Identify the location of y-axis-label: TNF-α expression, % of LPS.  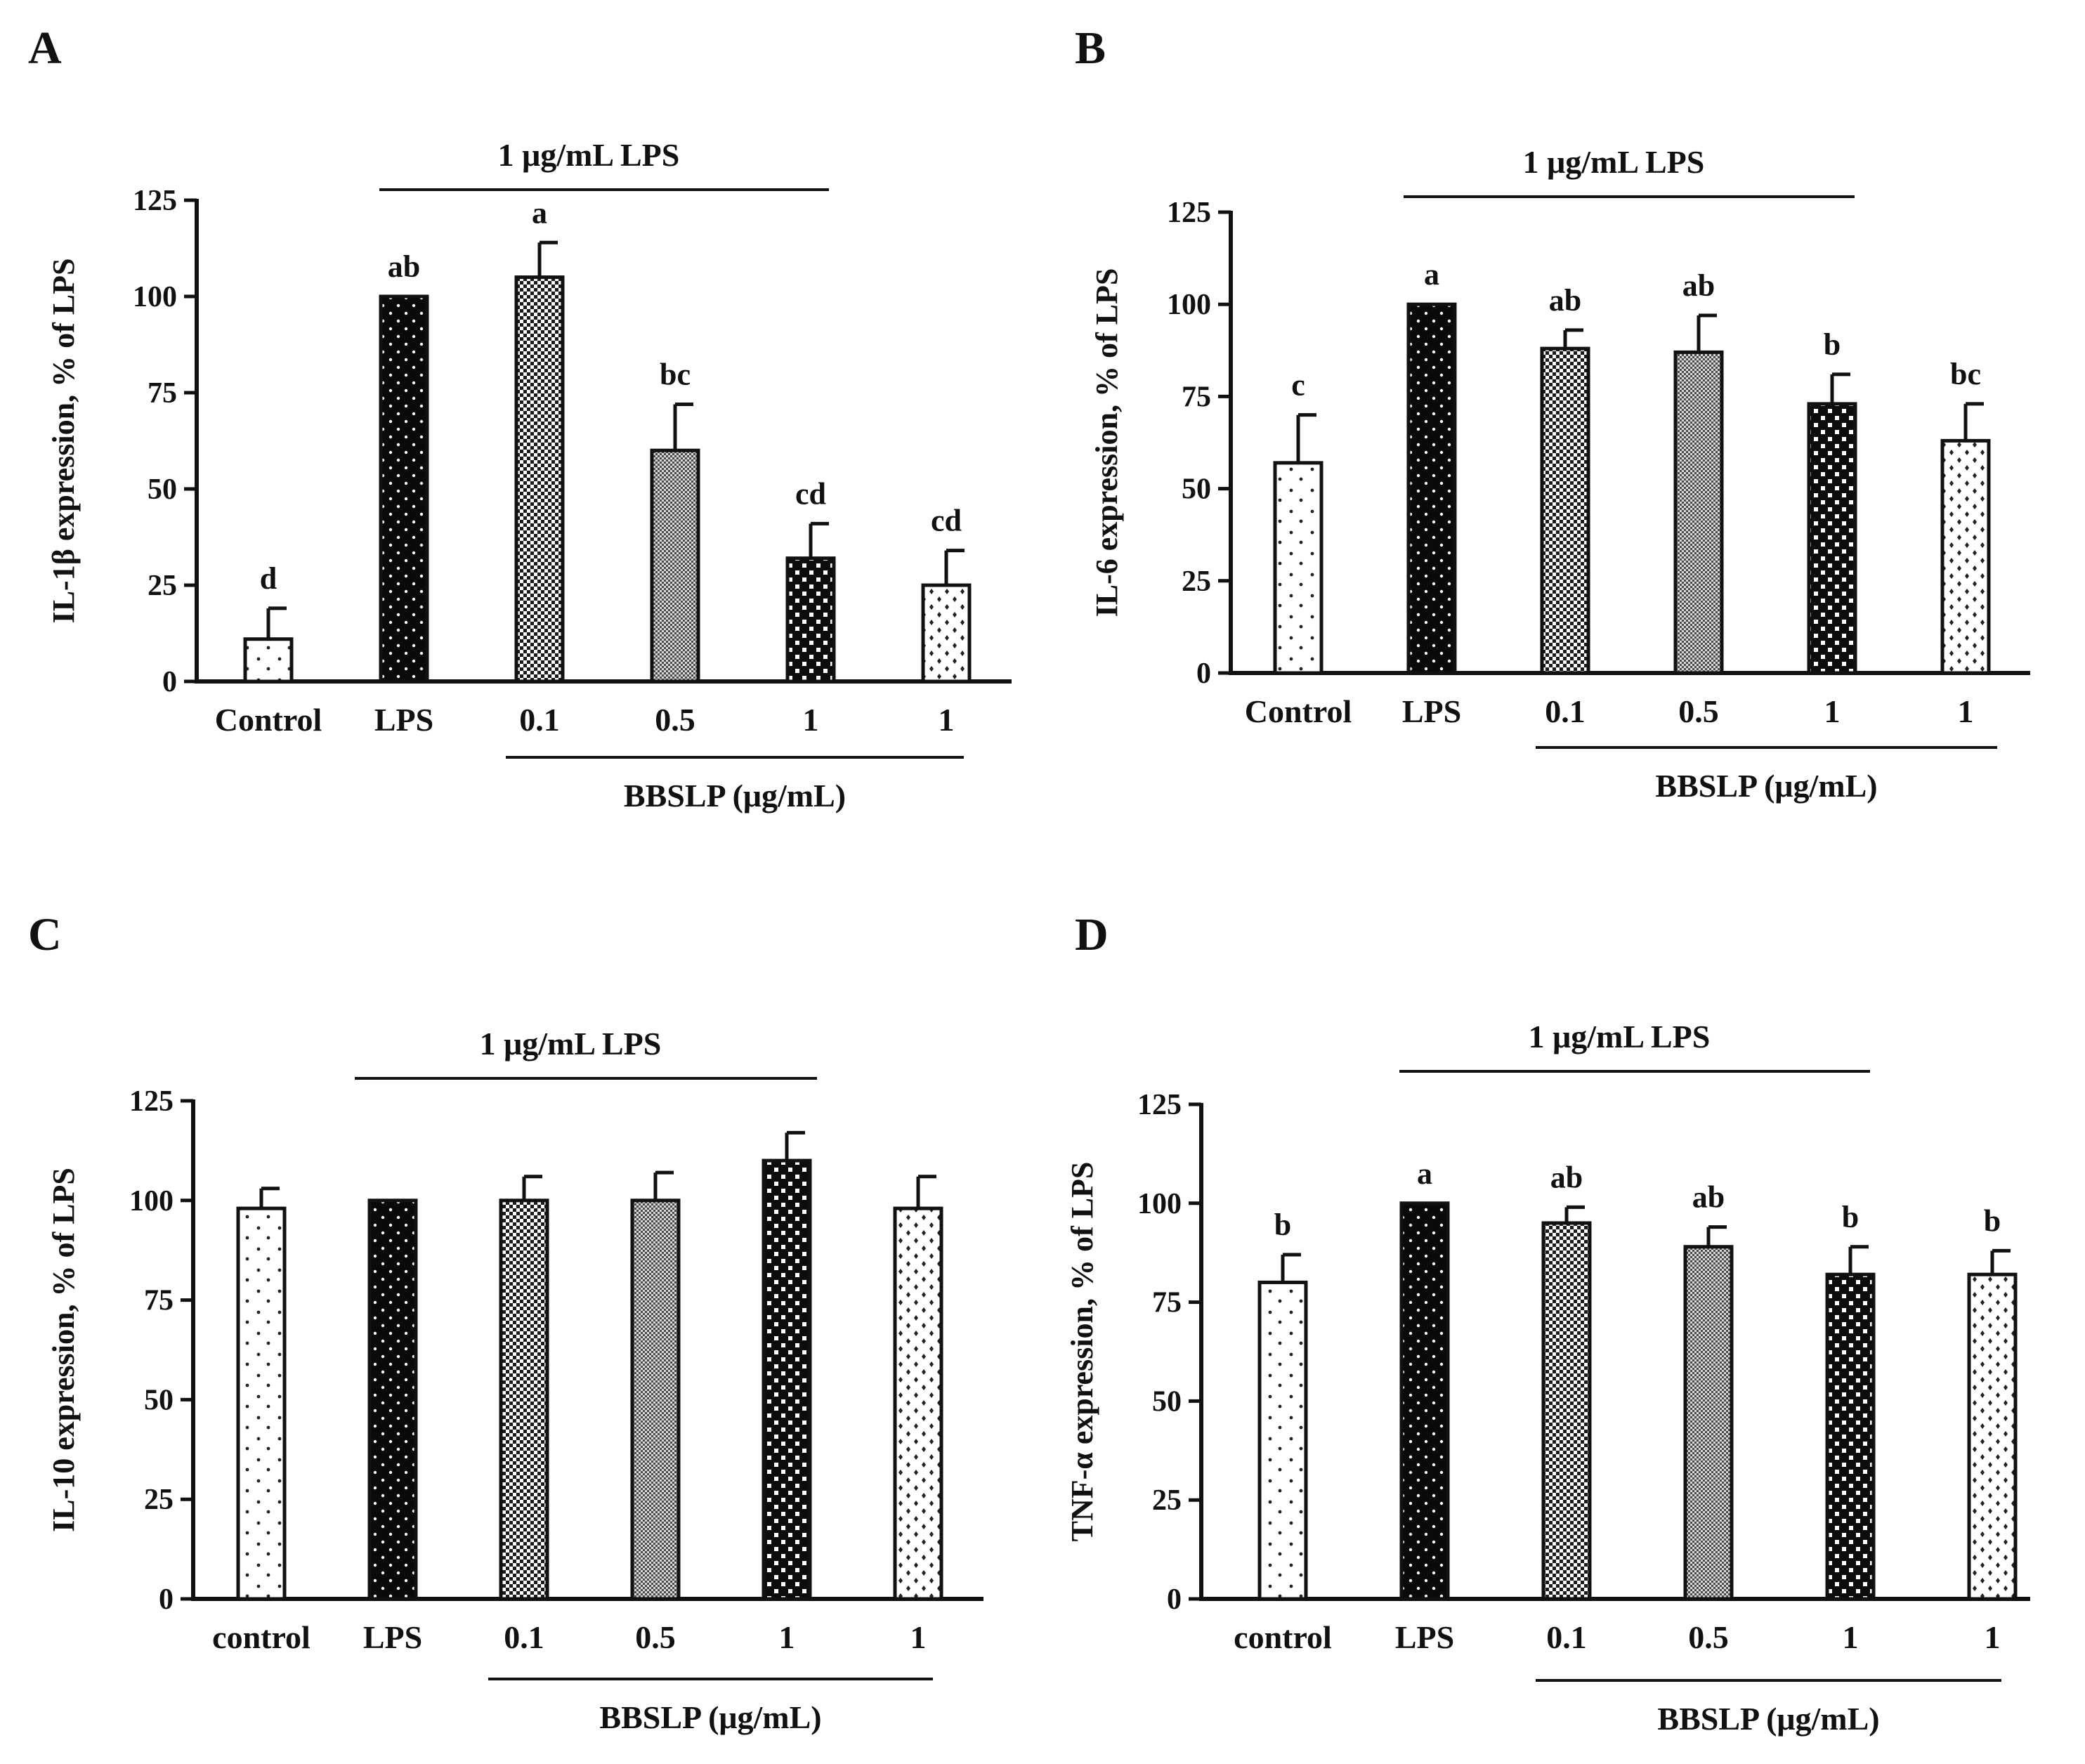
(1082, 1352).